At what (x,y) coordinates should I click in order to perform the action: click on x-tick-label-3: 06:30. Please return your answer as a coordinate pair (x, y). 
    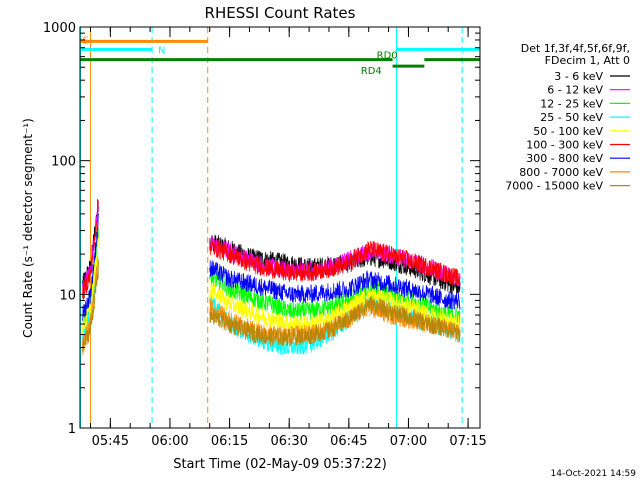
    Looking at the image, I should click on (288, 441).